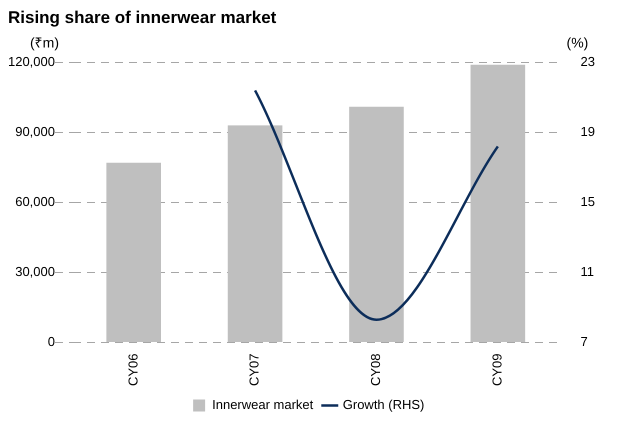 The width and height of the screenshot is (627, 430). What do you see at coordinates (51, 342) in the screenshot?
I see `y-tick-label: 0` at bounding box center [51, 342].